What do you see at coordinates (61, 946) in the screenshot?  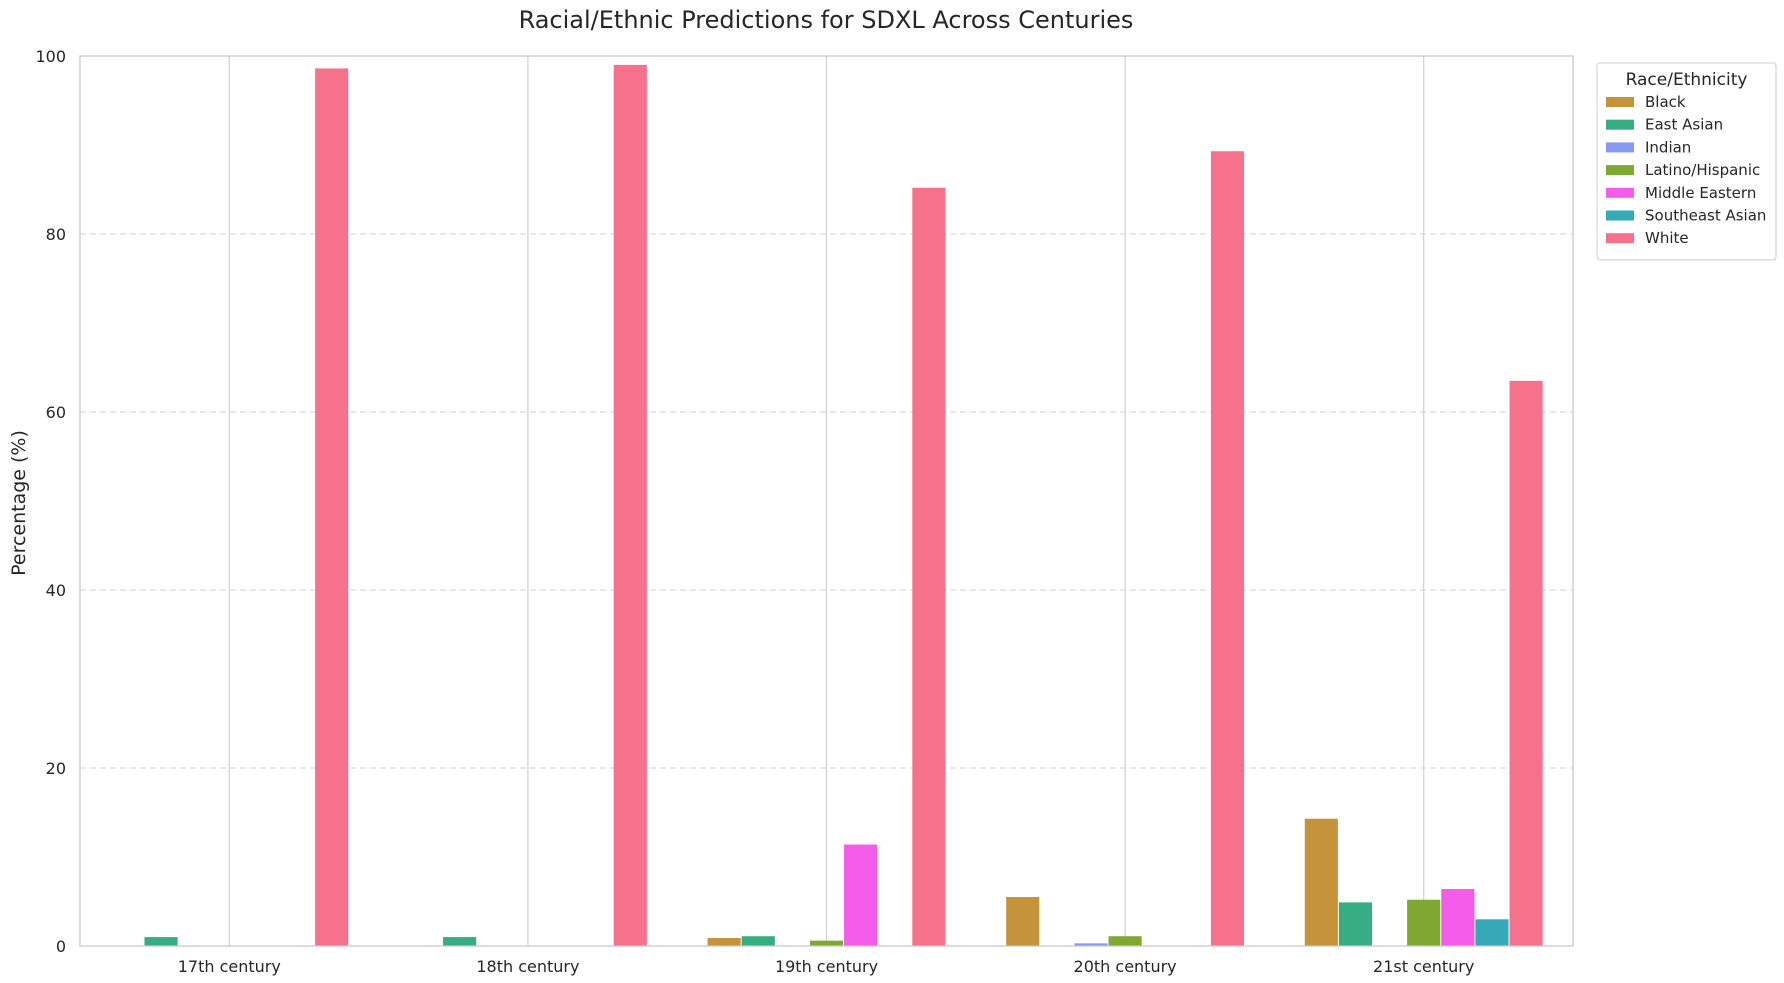 I see `y-tick-label: 0` at bounding box center [61, 946].